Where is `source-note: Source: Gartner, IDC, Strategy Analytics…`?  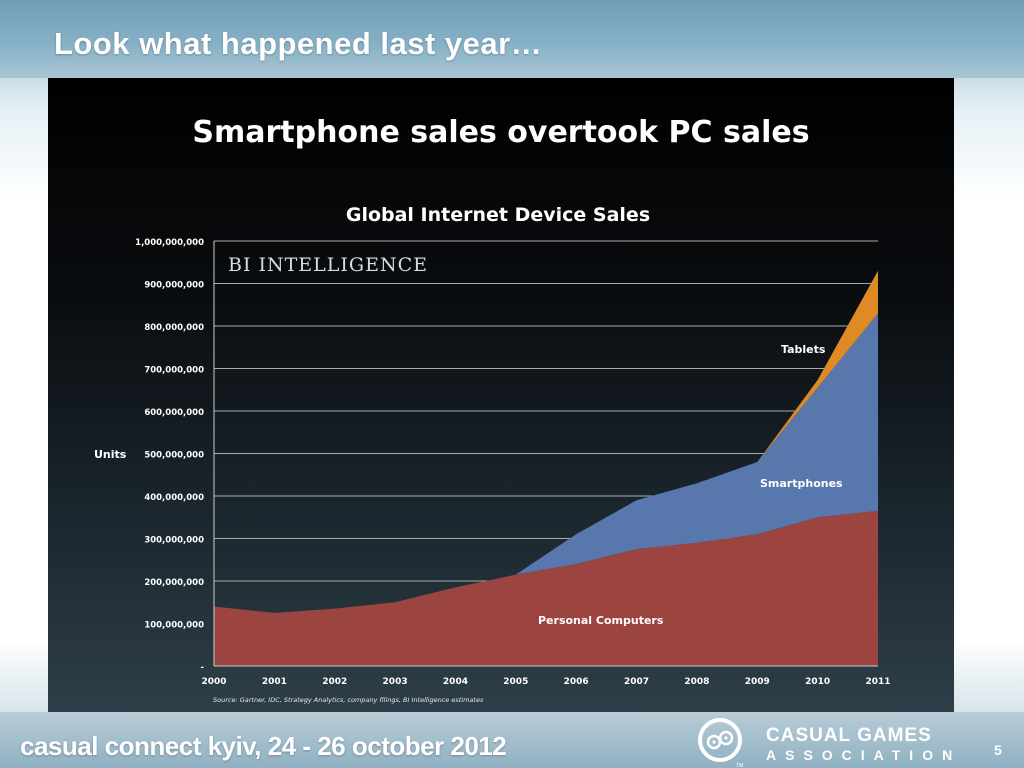
source-note: Source: Gartner, IDC, Strategy Analytics… is located at coordinates (348, 700).